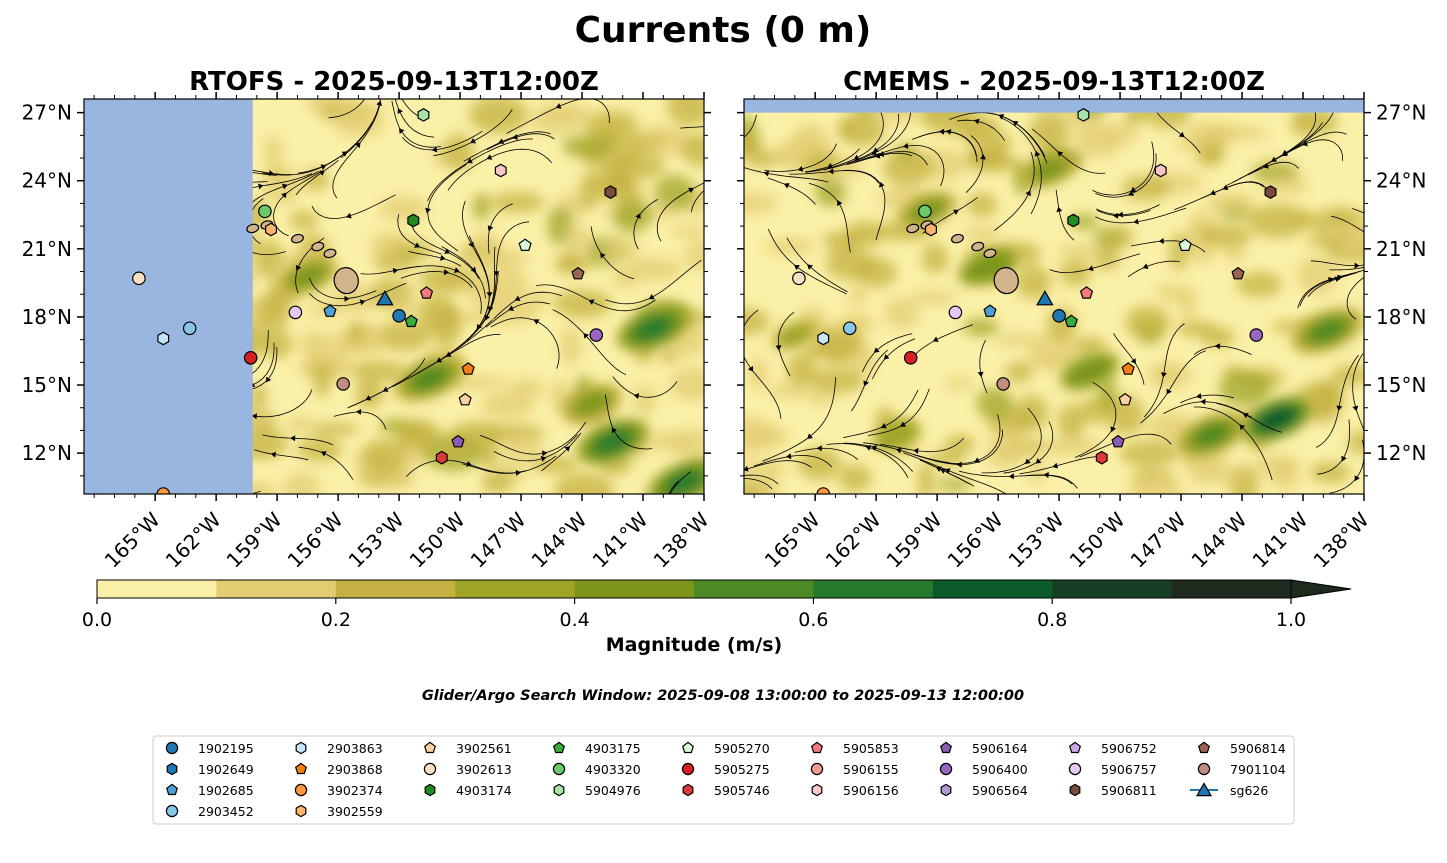  Describe the element at coordinates (254, 539) in the screenshot. I see `x-tick-label: 159°W` at that location.